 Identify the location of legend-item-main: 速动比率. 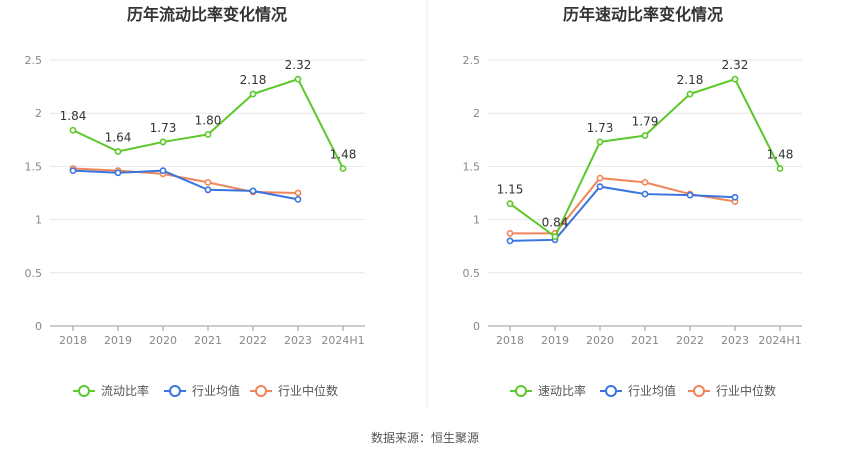
(548, 390).